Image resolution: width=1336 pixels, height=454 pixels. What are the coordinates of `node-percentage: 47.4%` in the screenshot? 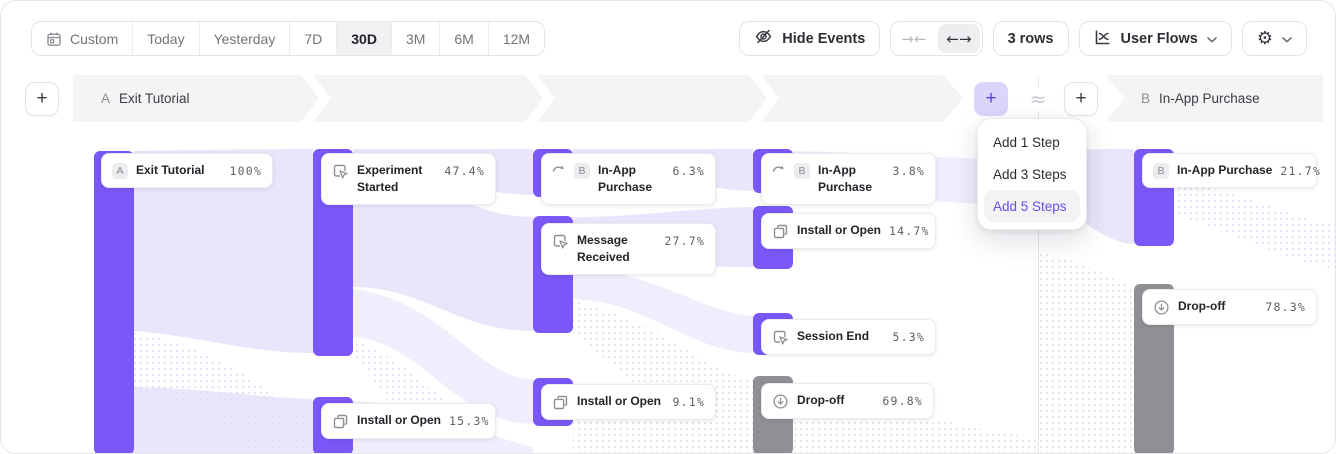 It's located at (464, 171).